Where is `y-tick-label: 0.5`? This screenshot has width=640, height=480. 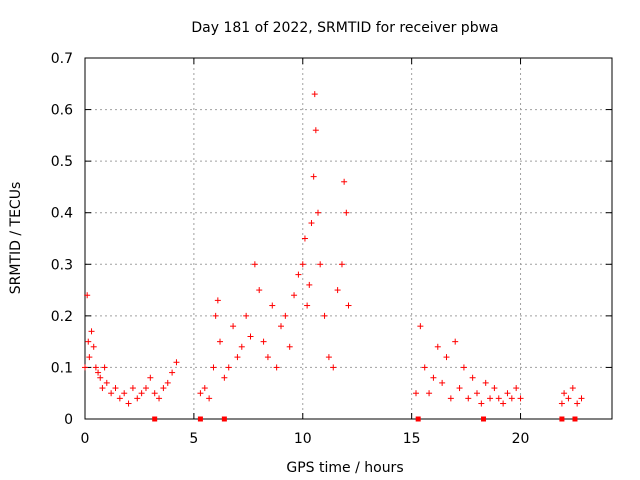
y-tick-label: 0.5 is located at coordinates (62, 162).